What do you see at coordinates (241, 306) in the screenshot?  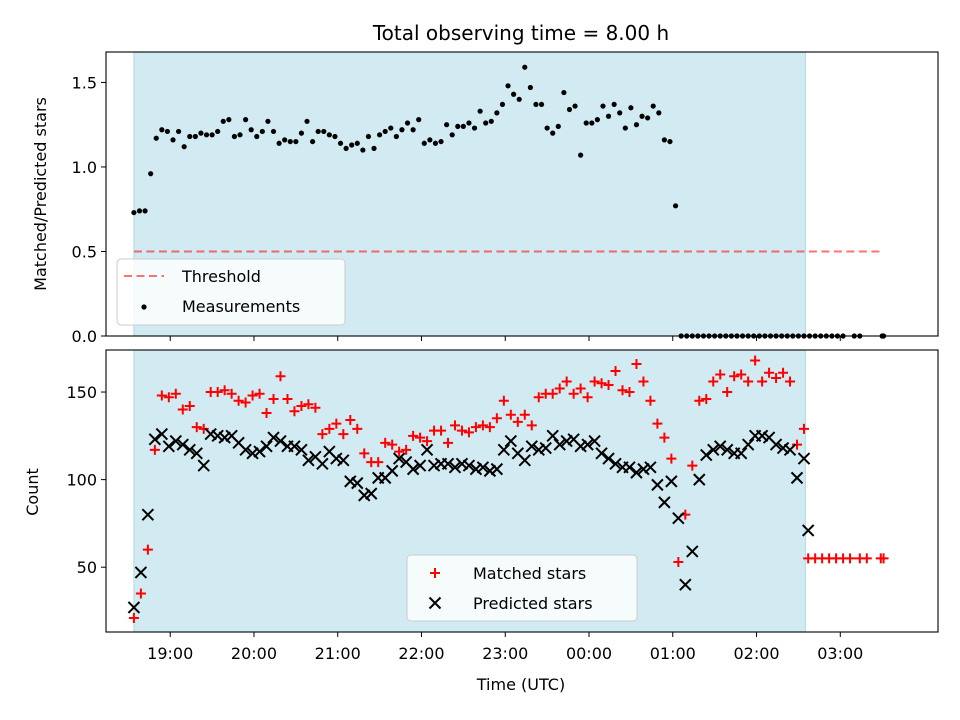 I see `legend-measurement-label: Measurements` at bounding box center [241, 306].